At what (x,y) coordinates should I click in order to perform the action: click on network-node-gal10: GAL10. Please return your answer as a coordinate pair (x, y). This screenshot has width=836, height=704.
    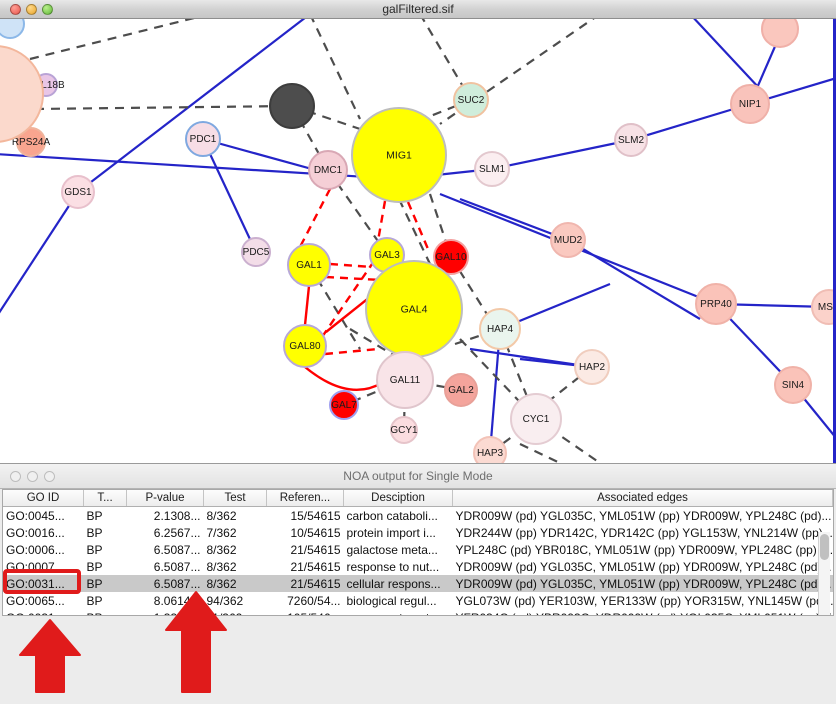
    Looking at the image, I should click on (451, 257).